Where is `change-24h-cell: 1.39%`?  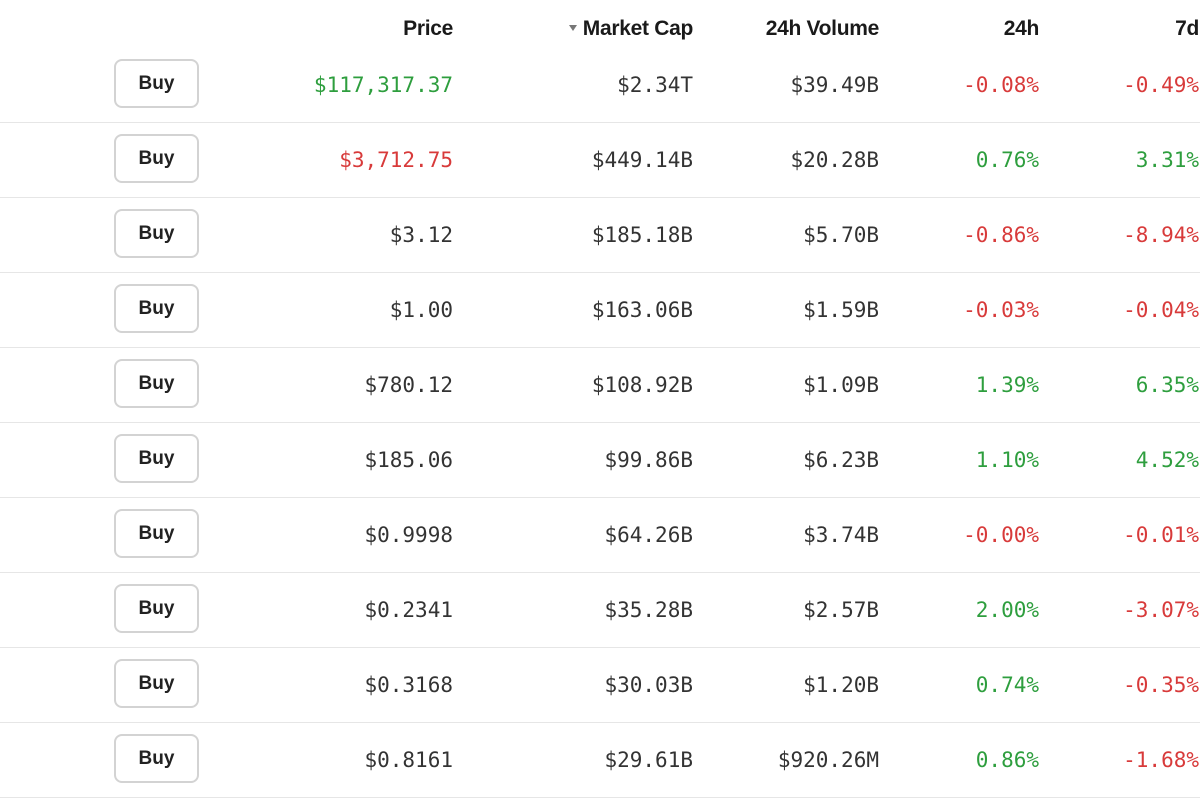
change-24h-cell: 1.39% is located at coordinates (1007, 385).